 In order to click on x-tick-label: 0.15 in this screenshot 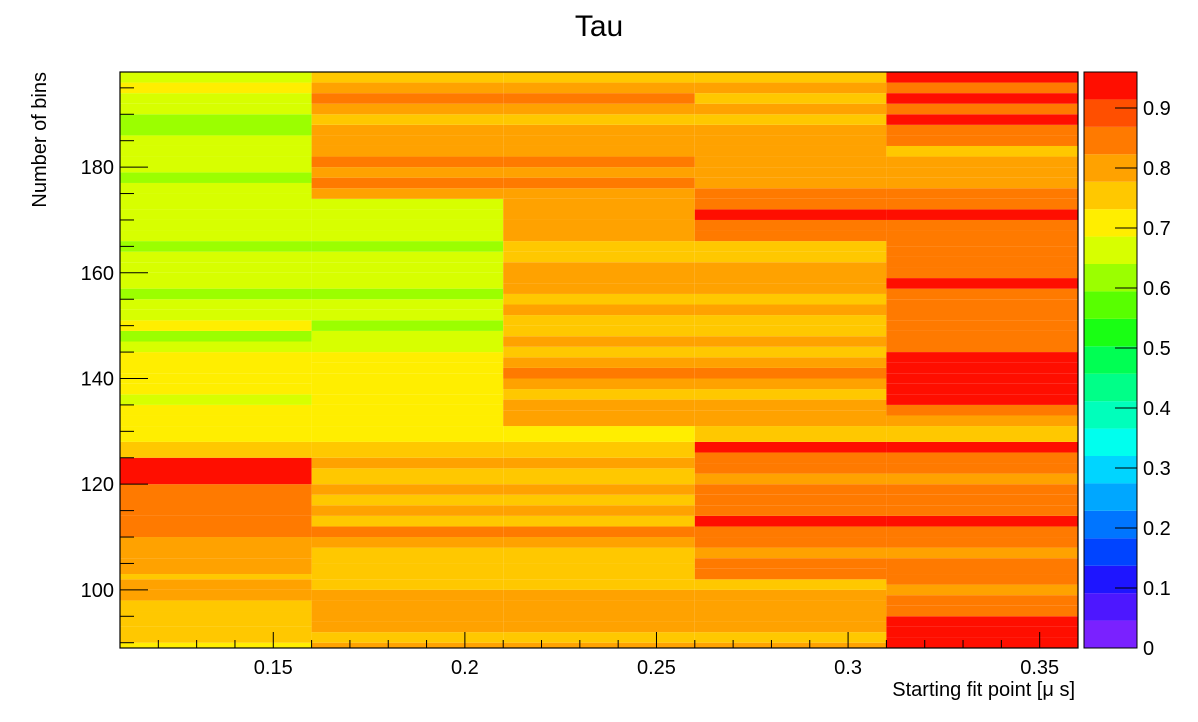, I will do `click(273, 668)`.